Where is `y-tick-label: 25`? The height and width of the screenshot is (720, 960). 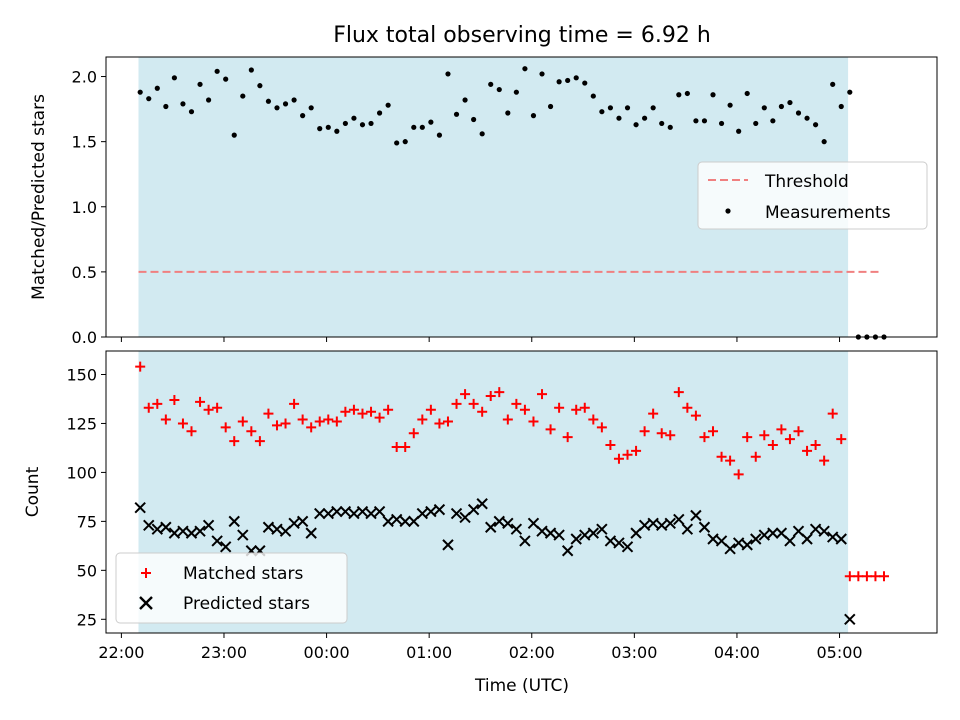 y-tick-label: 25 is located at coordinates (87, 619).